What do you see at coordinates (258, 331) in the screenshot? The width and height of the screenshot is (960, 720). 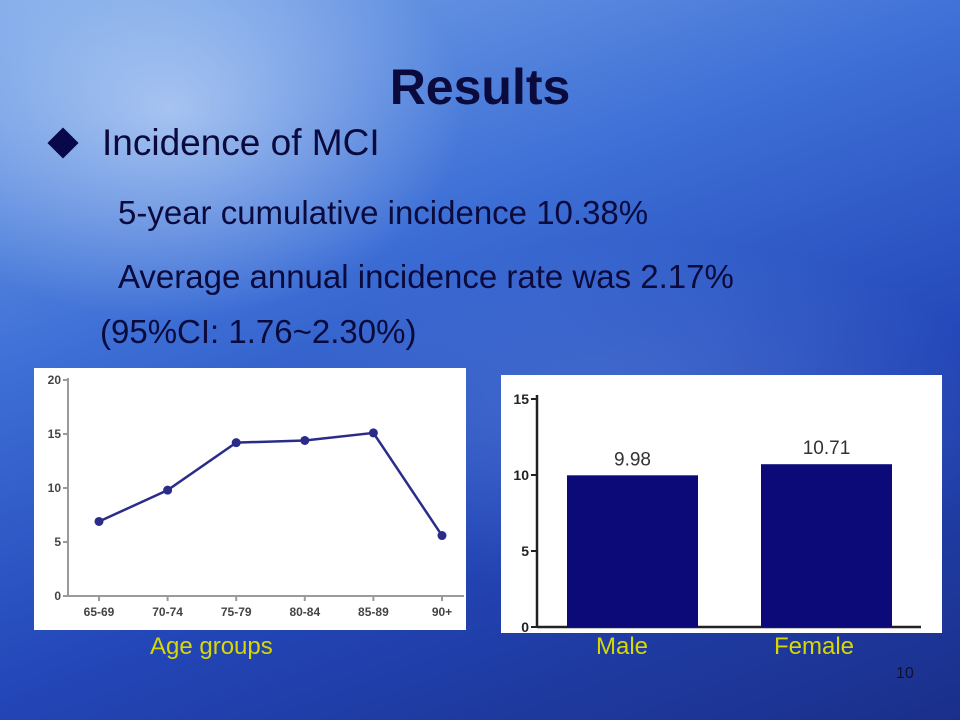 I see `confidence-interval-text: (95%CI: 1.76~2.30%)` at bounding box center [258, 331].